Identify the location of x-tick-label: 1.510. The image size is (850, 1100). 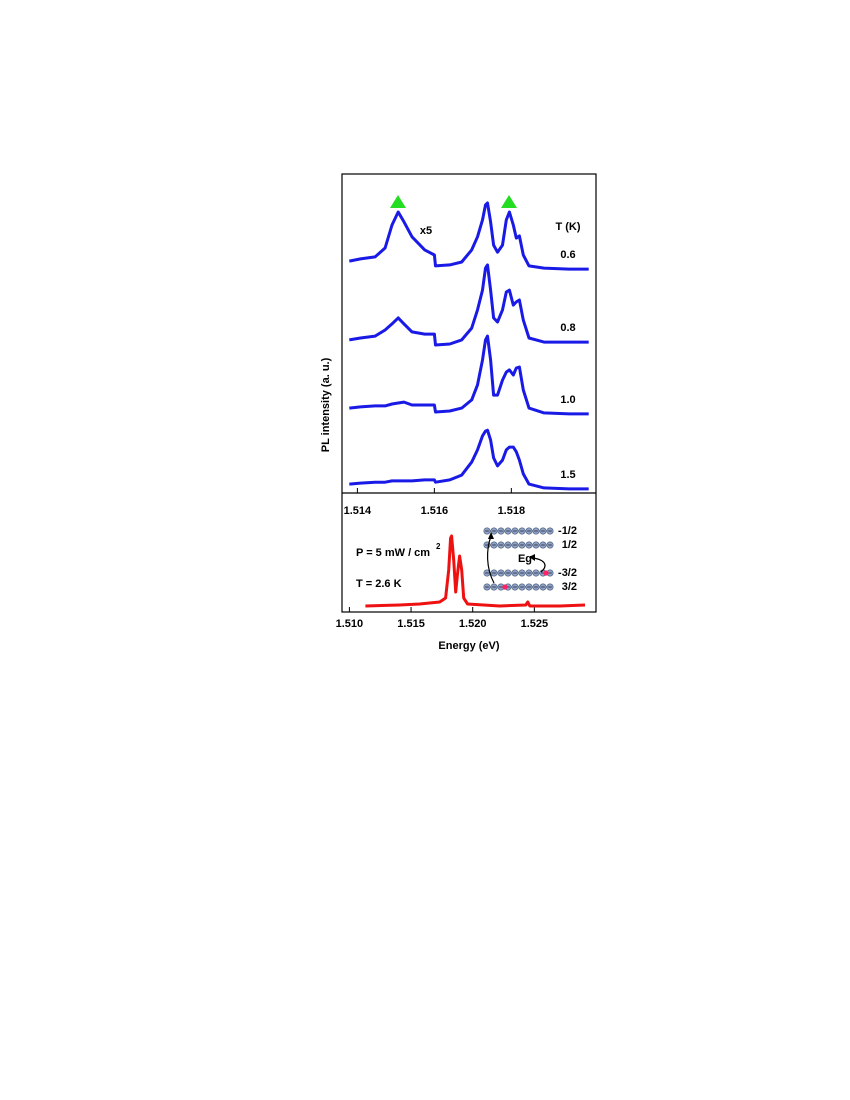
(350, 624).